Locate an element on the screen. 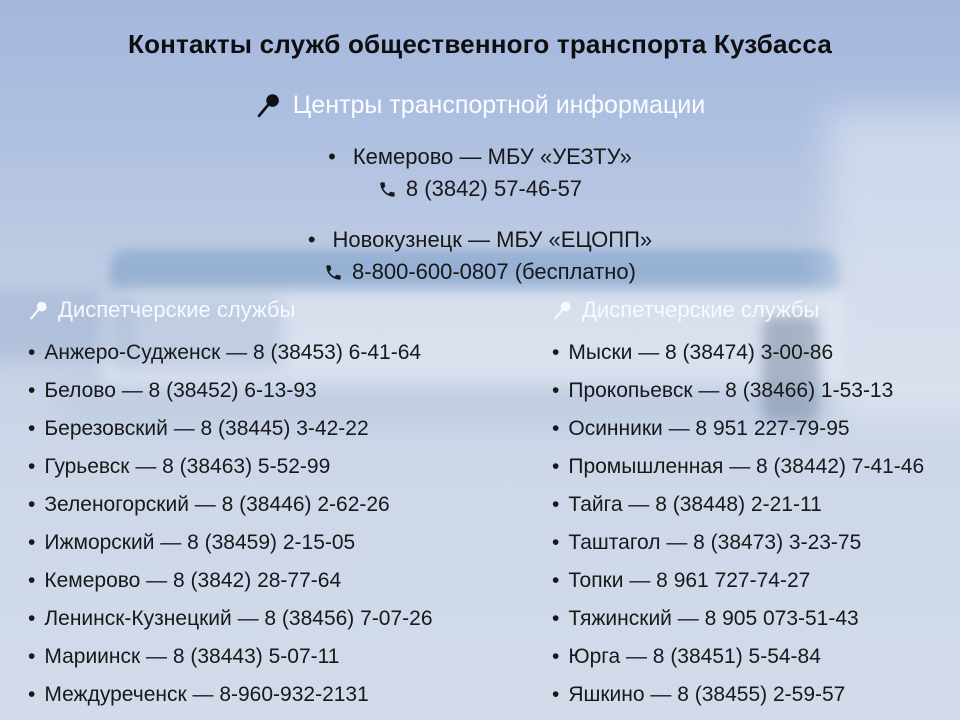  dispatch-entry-text: Тяжинский — 8 905 073-51-43 is located at coordinates (713, 618).